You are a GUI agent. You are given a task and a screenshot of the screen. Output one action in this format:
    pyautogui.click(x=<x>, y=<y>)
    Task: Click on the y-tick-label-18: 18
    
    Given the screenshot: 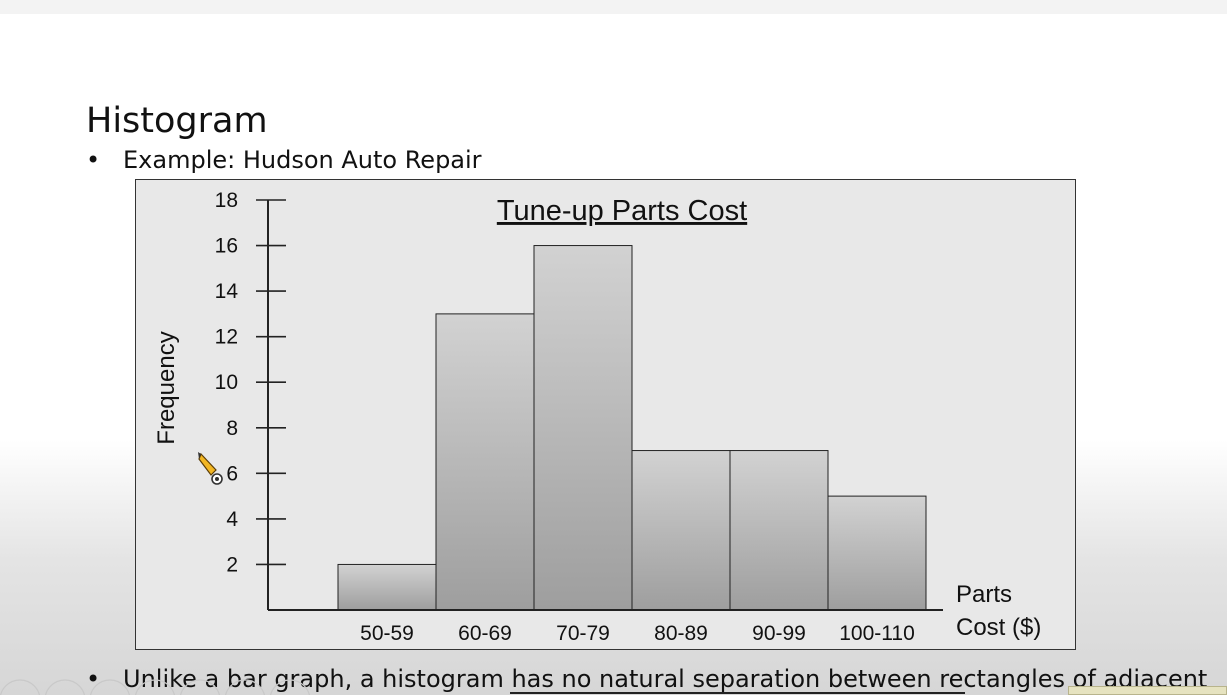 What is the action you would take?
    pyautogui.click(x=226, y=200)
    